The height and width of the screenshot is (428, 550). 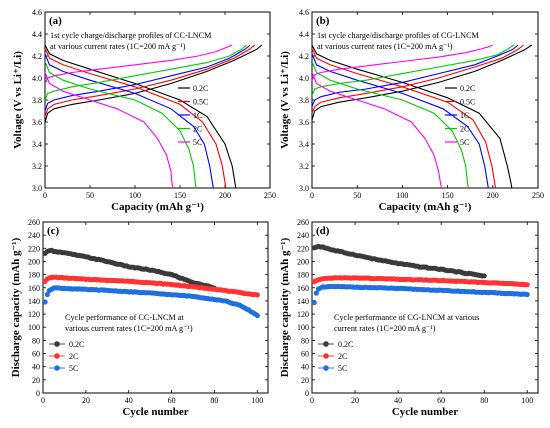 I want to click on y-tick-label: 160, so click(x=303, y=288).